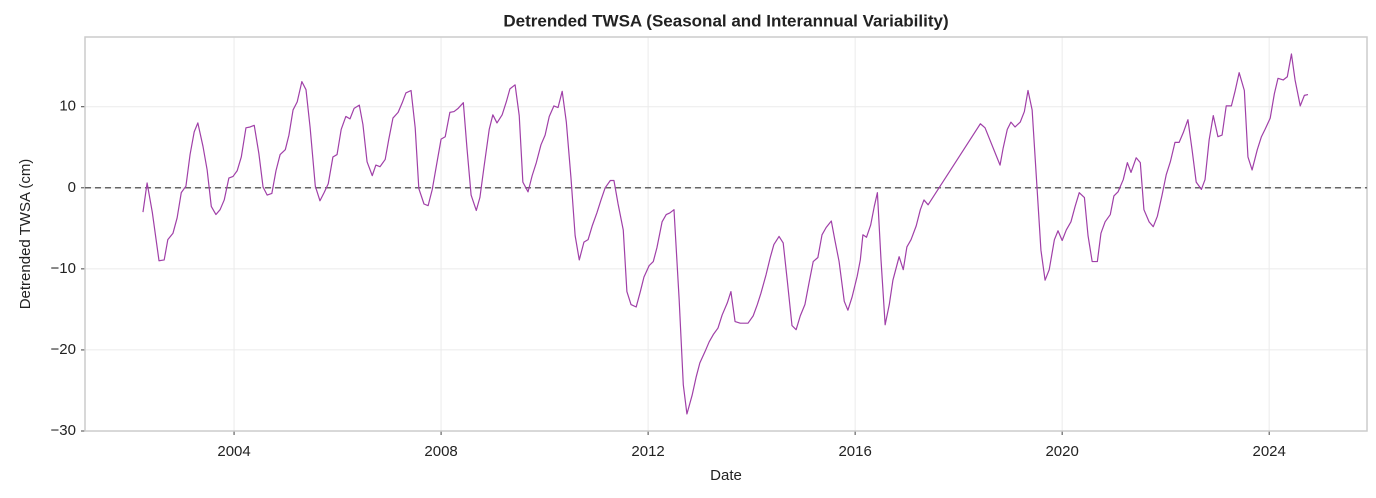 Image resolution: width=1376 pixels, height=498 pixels. What do you see at coordinates (25, 234) in the screenshot?
I see `y-axis-label: Detrended TWSA (cm)` at bounding box center [25, 234].